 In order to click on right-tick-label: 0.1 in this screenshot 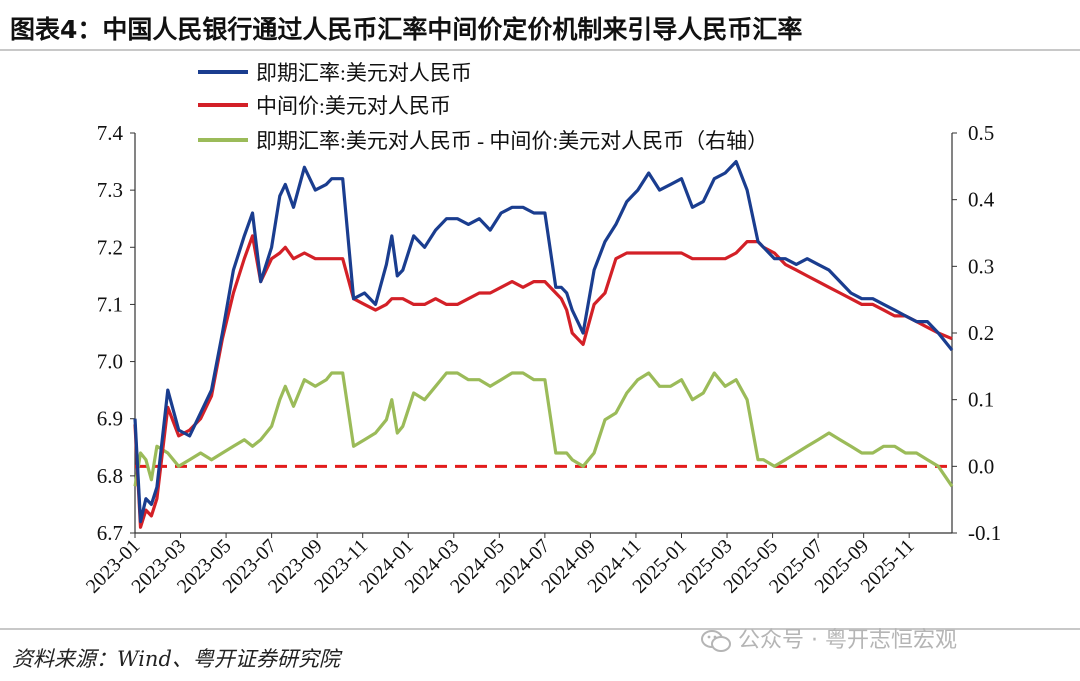, I will do `click(981, 400)`.